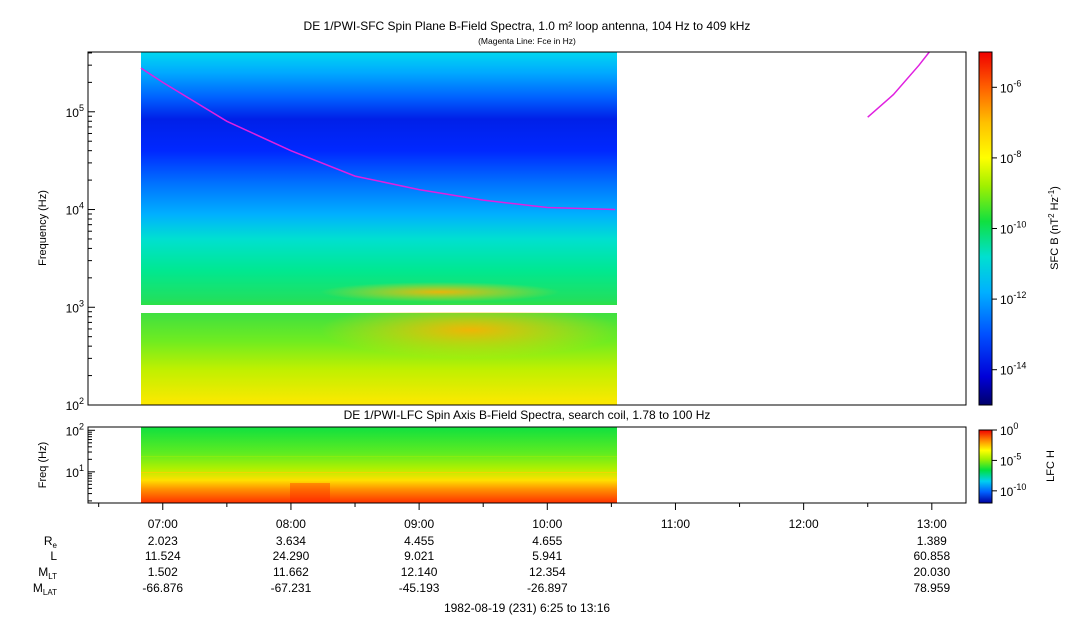 Image resolution: width=1083 pixels, height=620 pixels. Describe the element at coordinates (291, 588) in the screenshot. I see `ephemeris-value: -67.231` at that location.